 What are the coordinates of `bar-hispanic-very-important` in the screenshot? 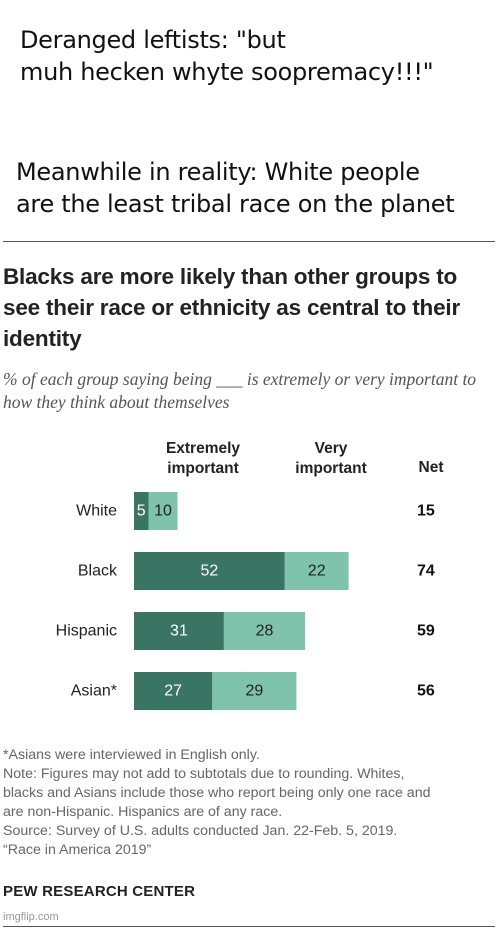 It's located at (264, 631).